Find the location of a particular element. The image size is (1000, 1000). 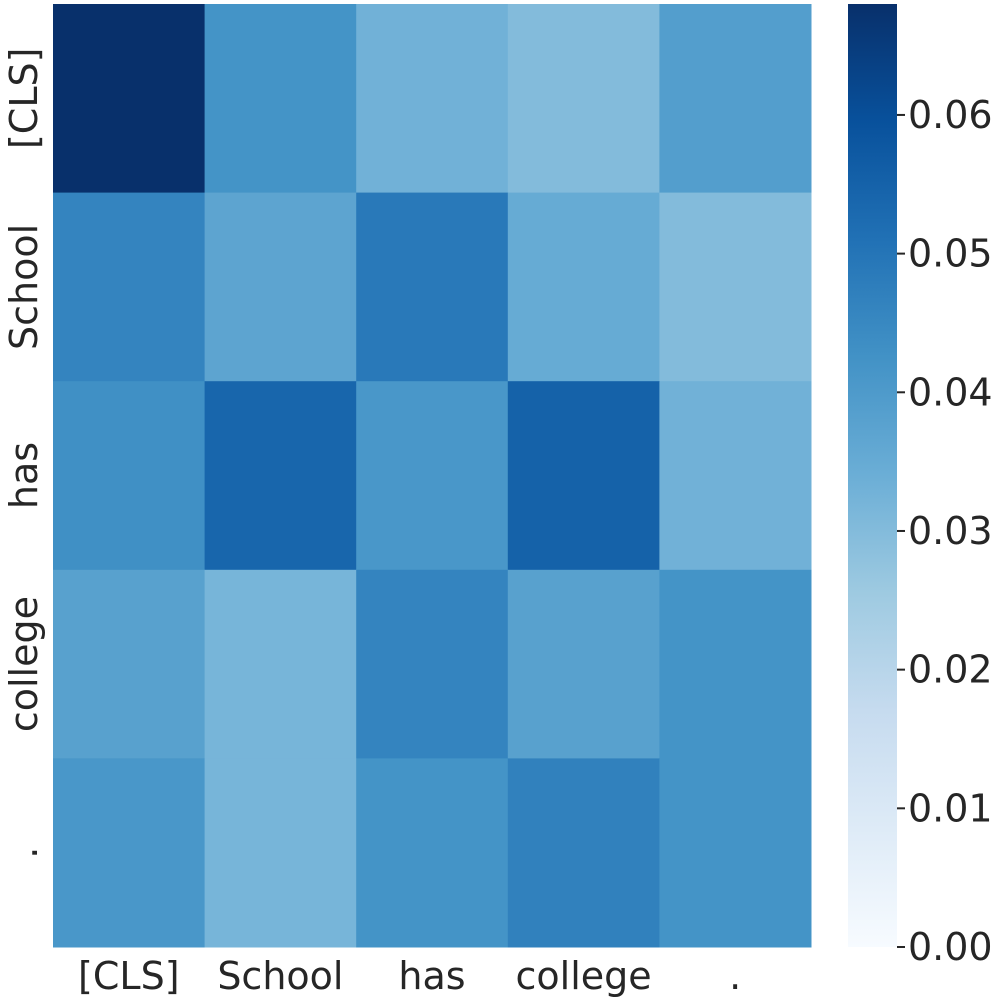

y-tick-label: [CLS] is located at coordinates (24, 98).